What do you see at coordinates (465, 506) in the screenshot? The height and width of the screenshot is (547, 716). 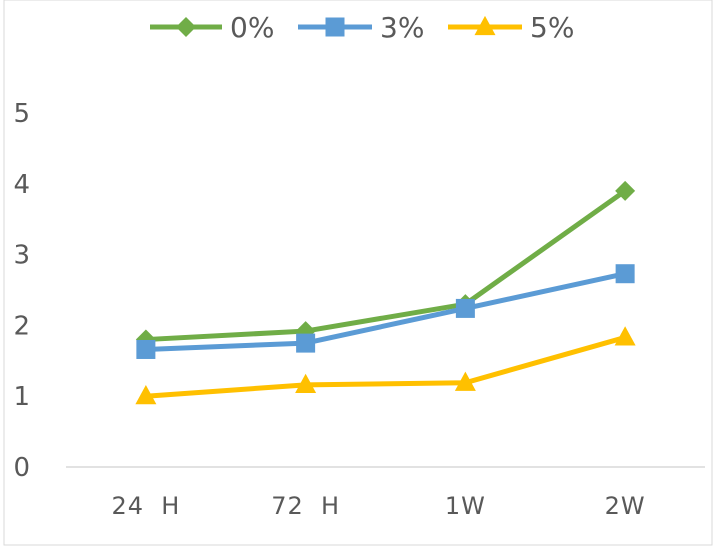 I see `x-tick-label: 1W` at bounding box center [465, 506].